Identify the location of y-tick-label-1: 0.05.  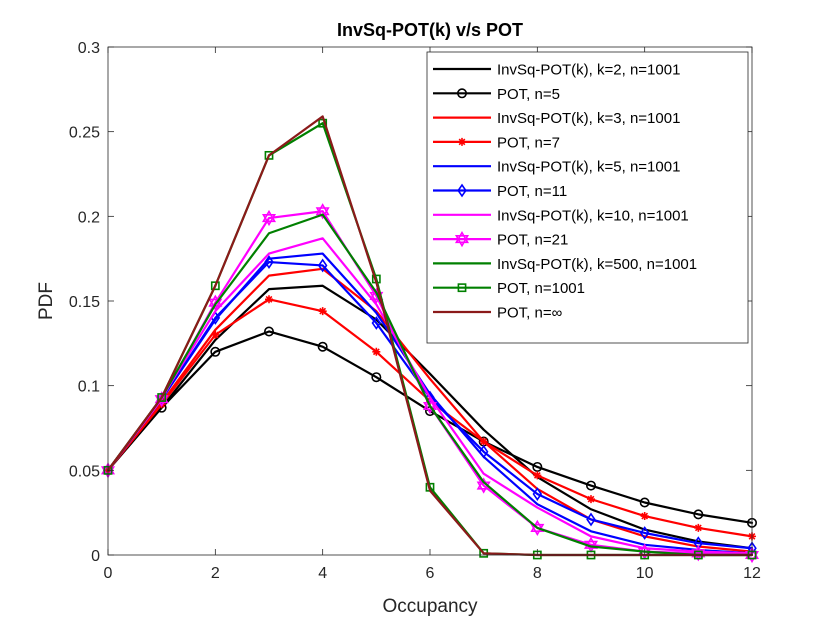
(84, 471).